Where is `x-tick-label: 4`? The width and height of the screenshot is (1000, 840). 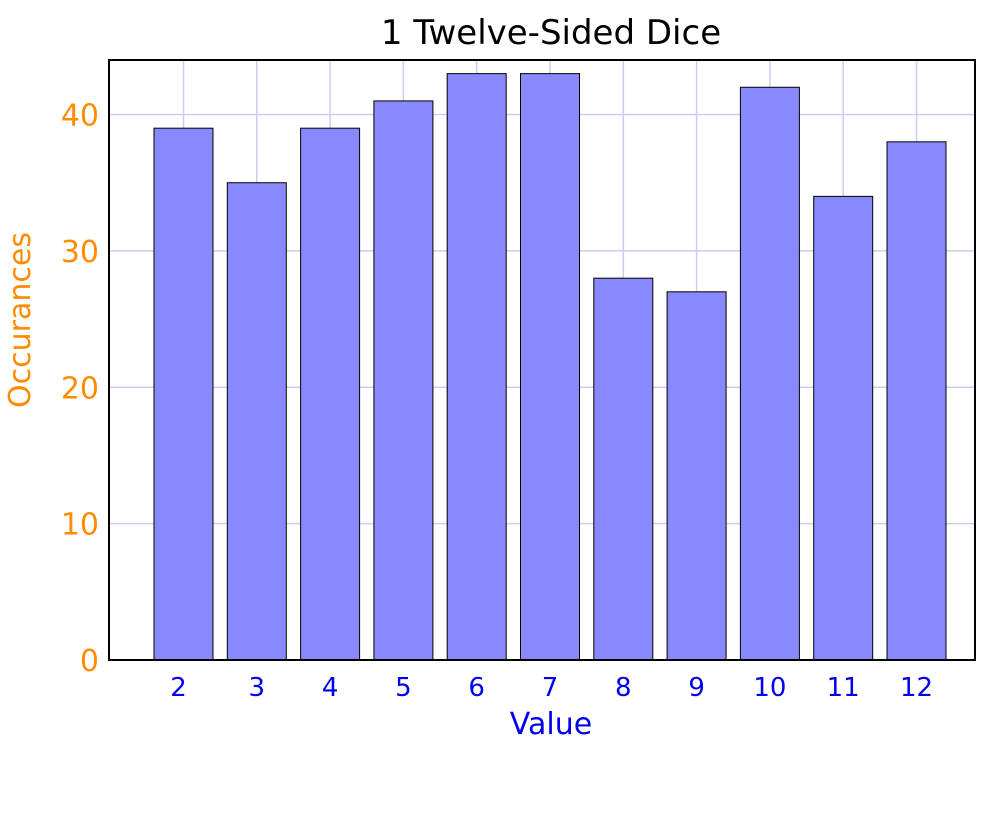
x-tick-label: 4 is located at coordinates (330, 688).